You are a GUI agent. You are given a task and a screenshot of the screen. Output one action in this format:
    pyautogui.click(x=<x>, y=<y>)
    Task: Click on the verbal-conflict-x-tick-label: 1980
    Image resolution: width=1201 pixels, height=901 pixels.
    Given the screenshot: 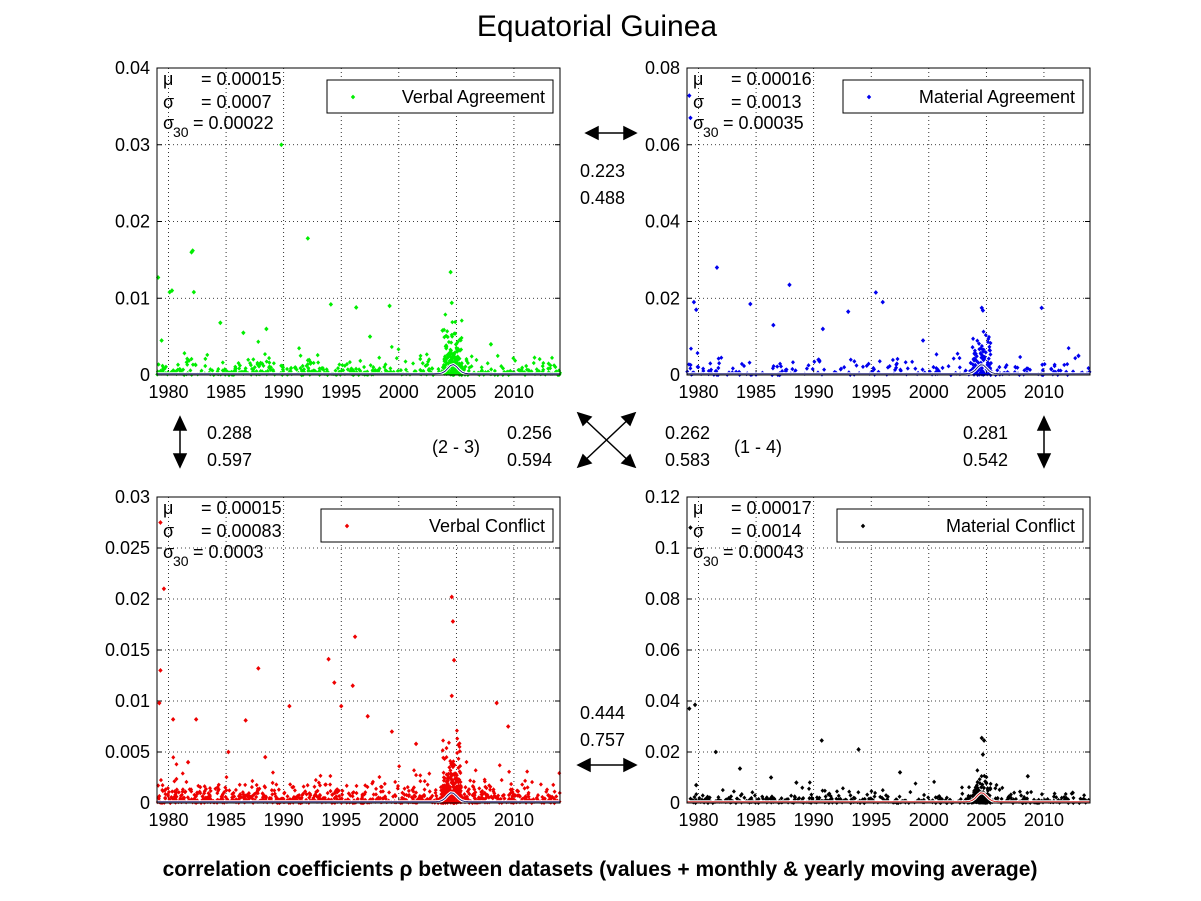 What is the action you would take?
    pyautogui.click(x=168, y=820)
    